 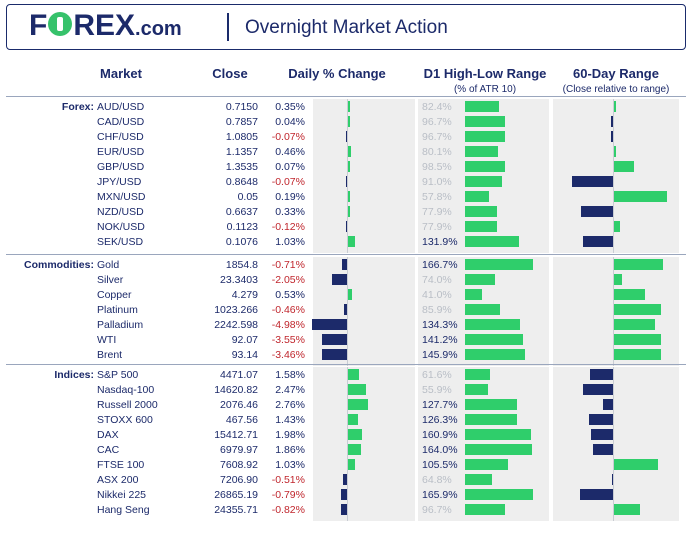 I want to click on range-label: 91.0%, so click(x=437, y=182).